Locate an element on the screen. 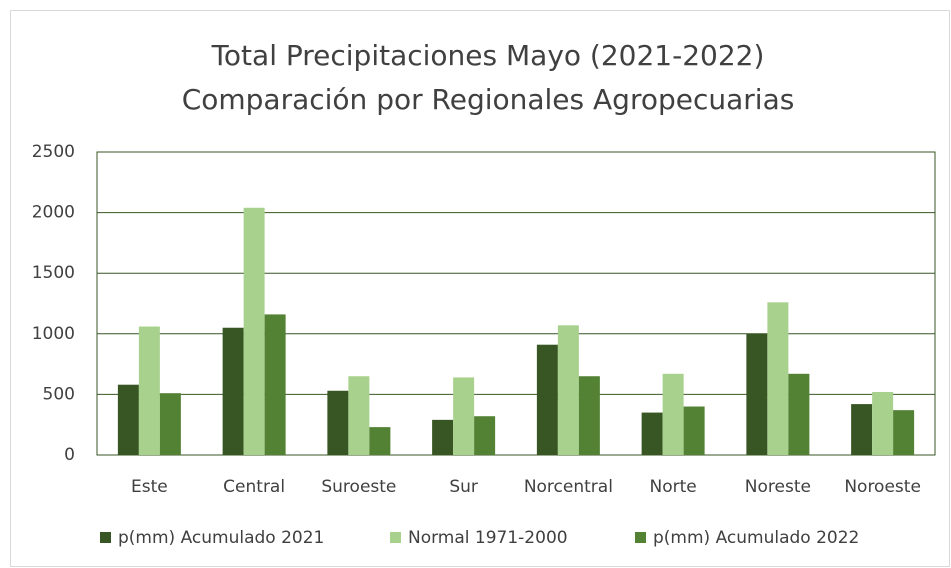 This screenshot has height=568, width=951. x-tick-label: Noreste is located at coordinates (778, 487).